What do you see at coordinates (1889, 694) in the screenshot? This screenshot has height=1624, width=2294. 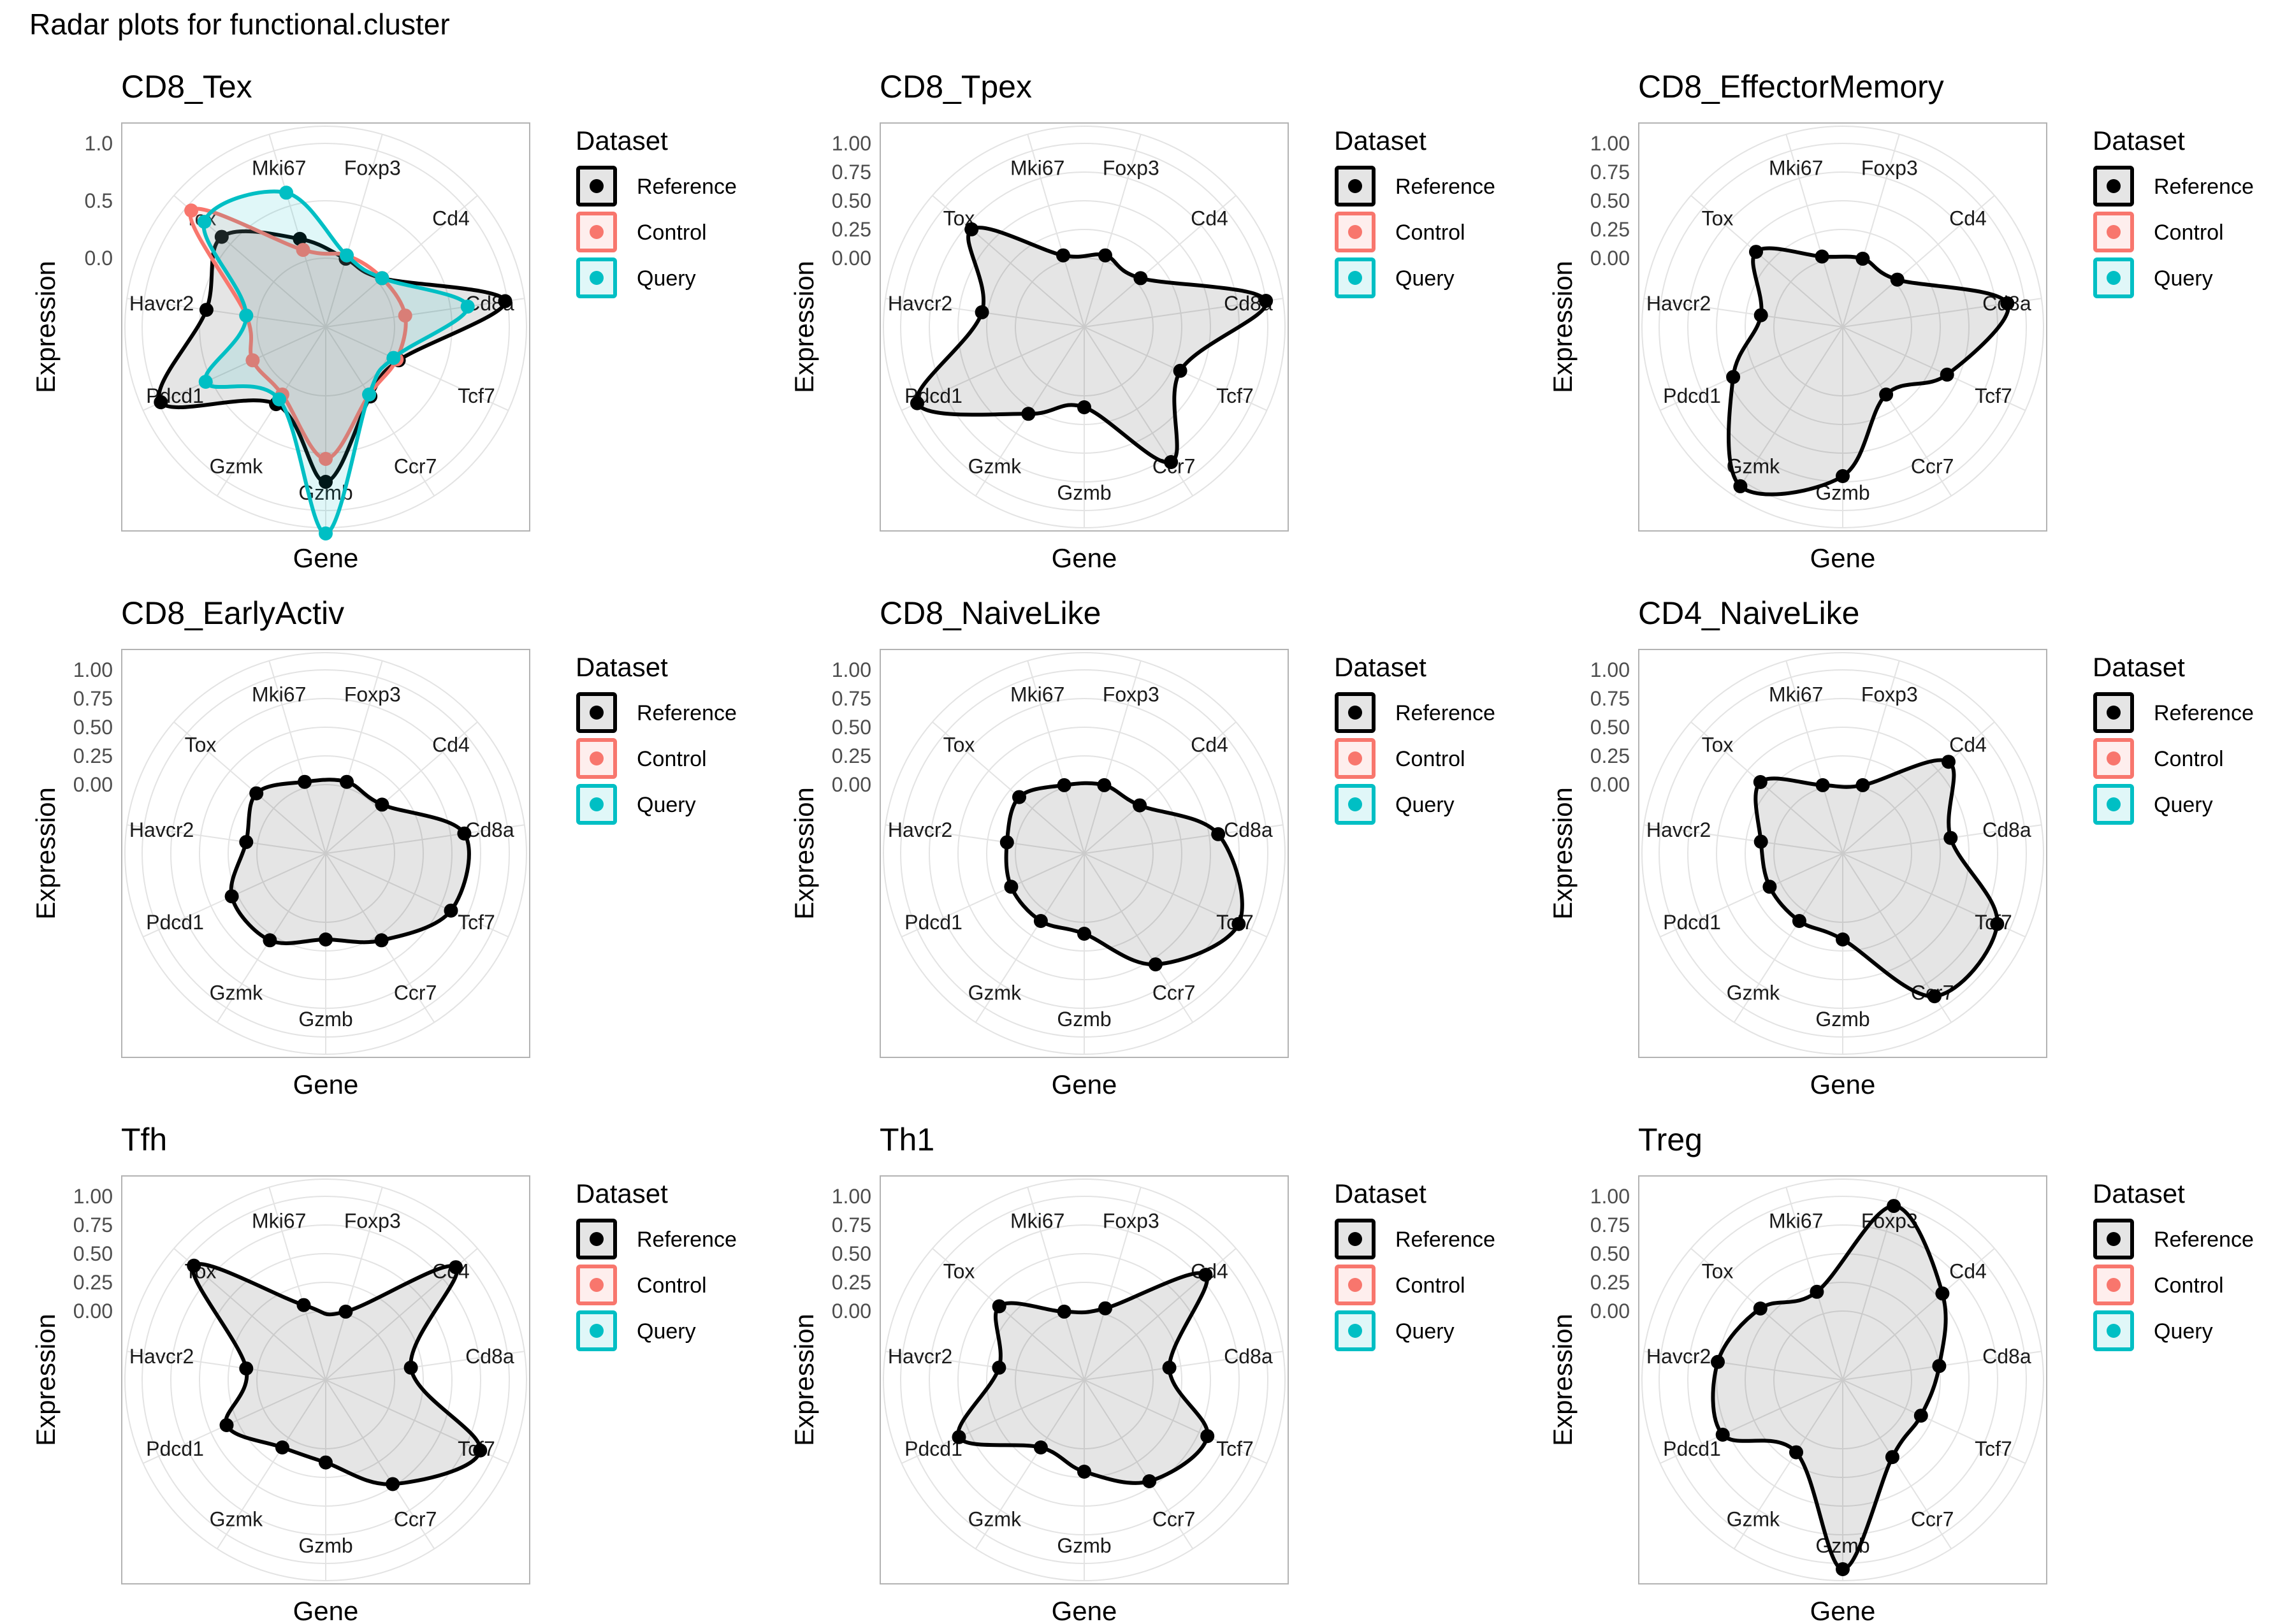 I see `gene-label-foxp3: Foxp3` at bounding box center [1889, 694].